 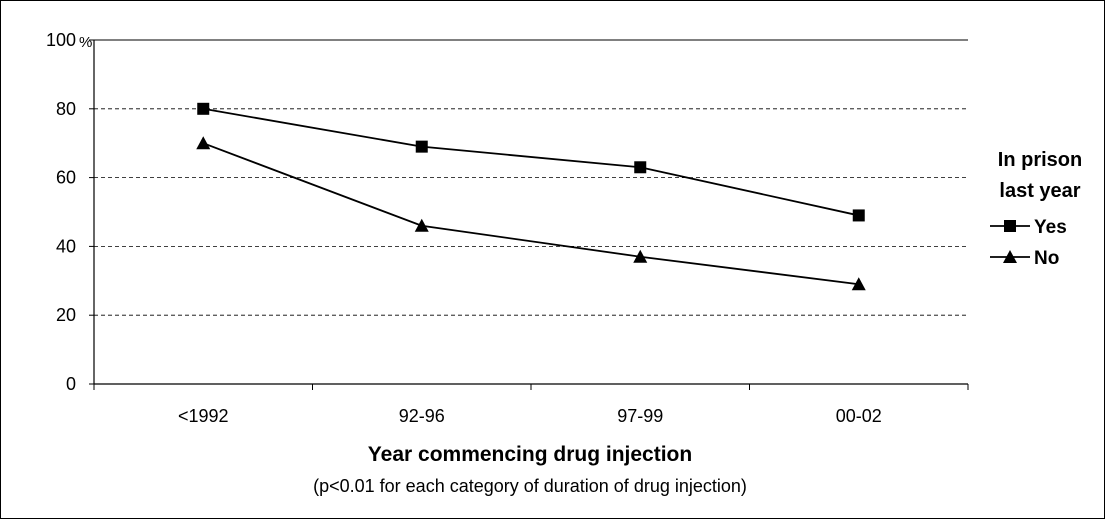 What do you see at coordinates (1046, 258) in the screenshot?
I see `legend-label: No` at bounding box center [1046, 258].